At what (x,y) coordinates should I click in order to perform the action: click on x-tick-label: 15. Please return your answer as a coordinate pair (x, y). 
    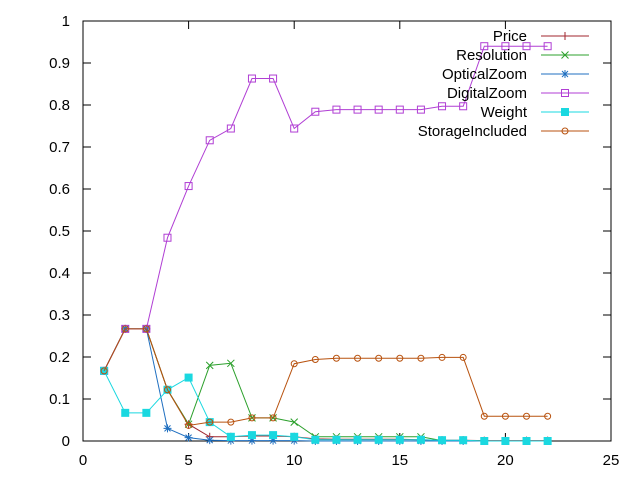
    Looking at the image, I should click on (399, 460).